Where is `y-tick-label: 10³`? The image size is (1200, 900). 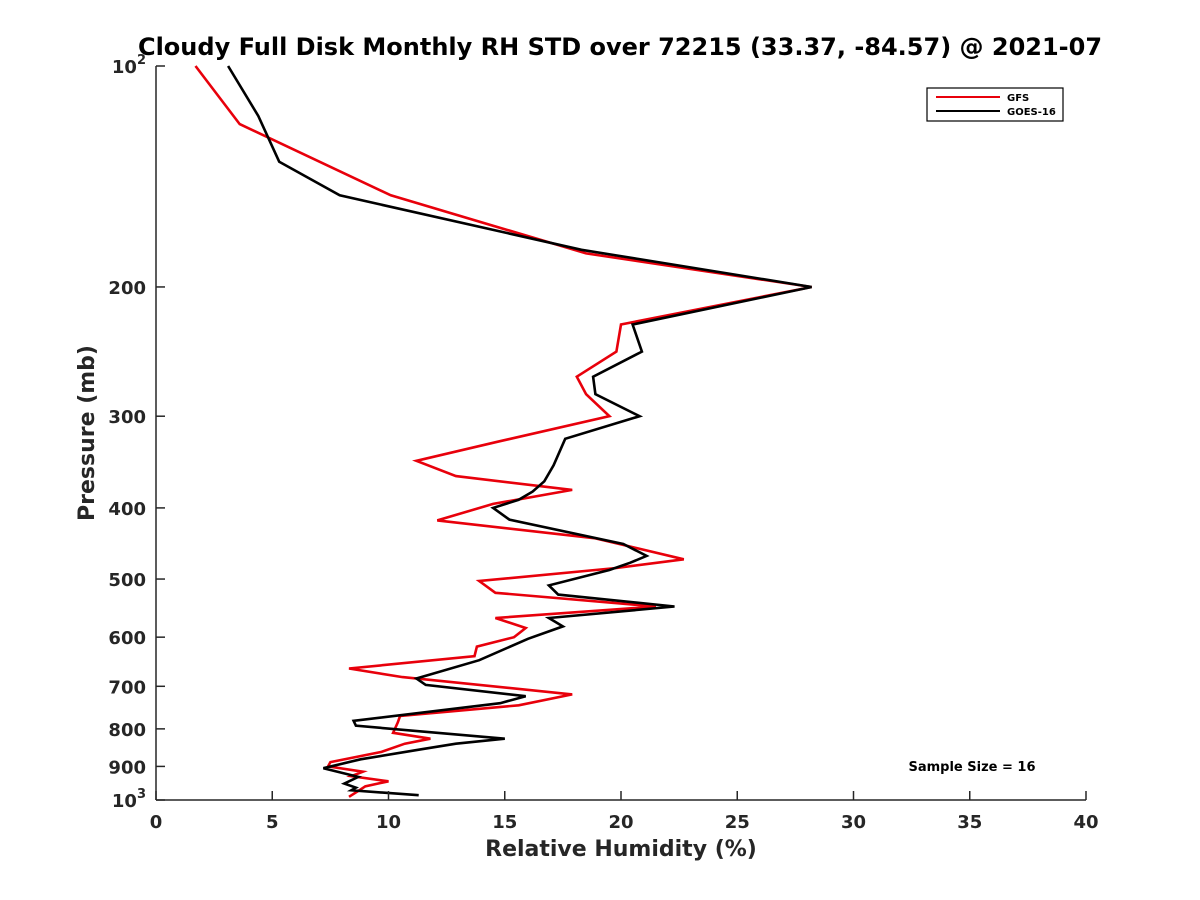
y-tick-label: 10³ is located at coordinates (129, 799).